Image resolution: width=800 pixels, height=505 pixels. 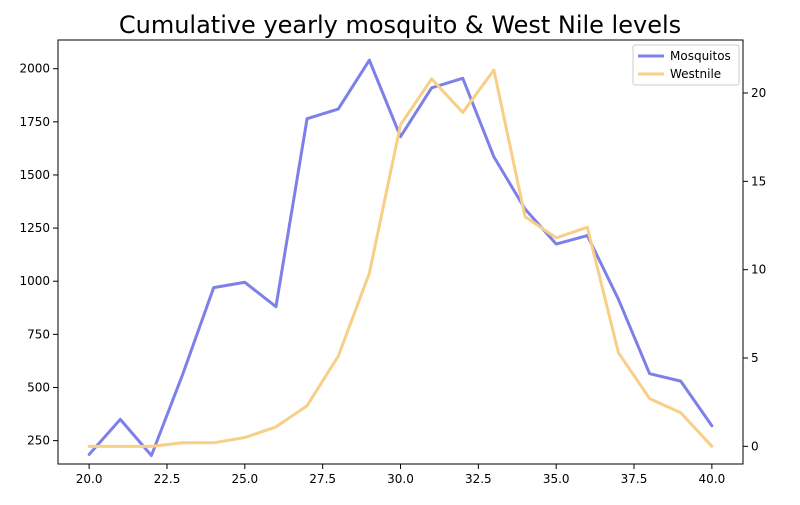 What do you see at coordinates (89, 479) in the screenshot?
I see `x-tick-label: 20.0` at bounding box center [89, 479].